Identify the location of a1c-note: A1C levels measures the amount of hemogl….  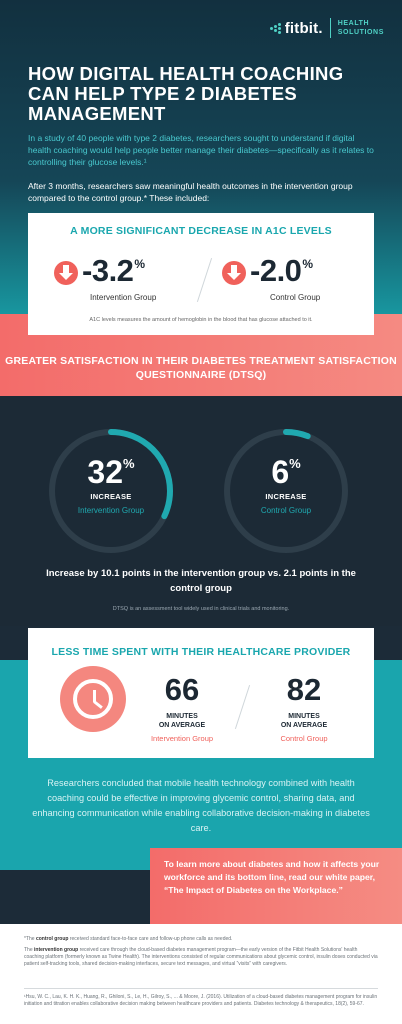
(201, 320).